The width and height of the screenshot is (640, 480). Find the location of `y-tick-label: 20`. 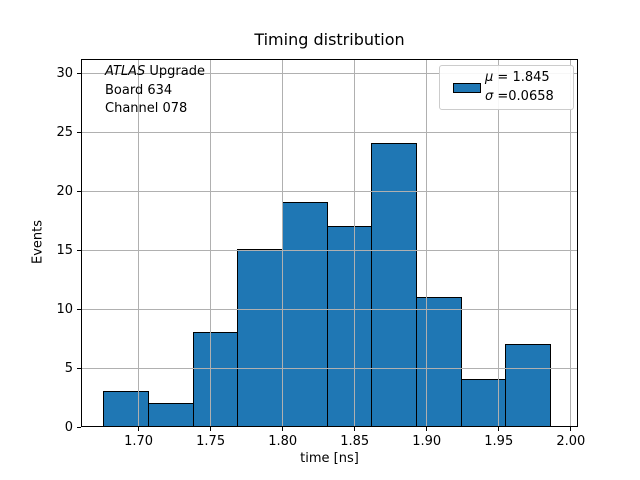

y-tick-label: 20 is located at coordinates (64, 191).